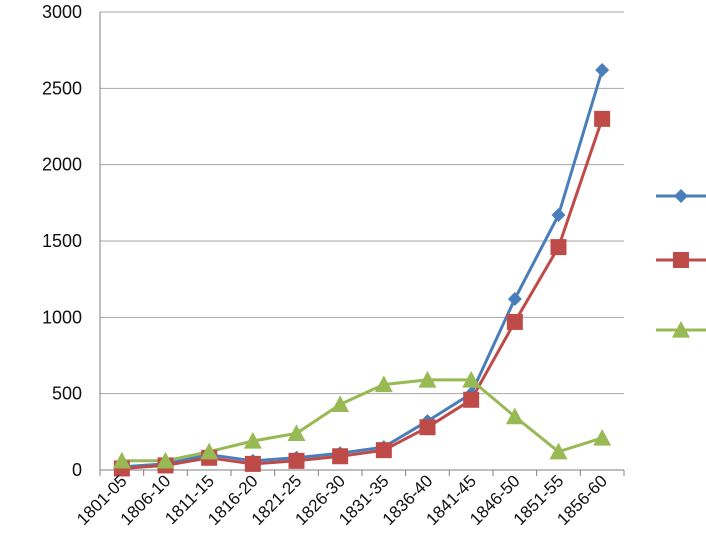  I want to click on y-tick-label: 2000, so click(62, 165).